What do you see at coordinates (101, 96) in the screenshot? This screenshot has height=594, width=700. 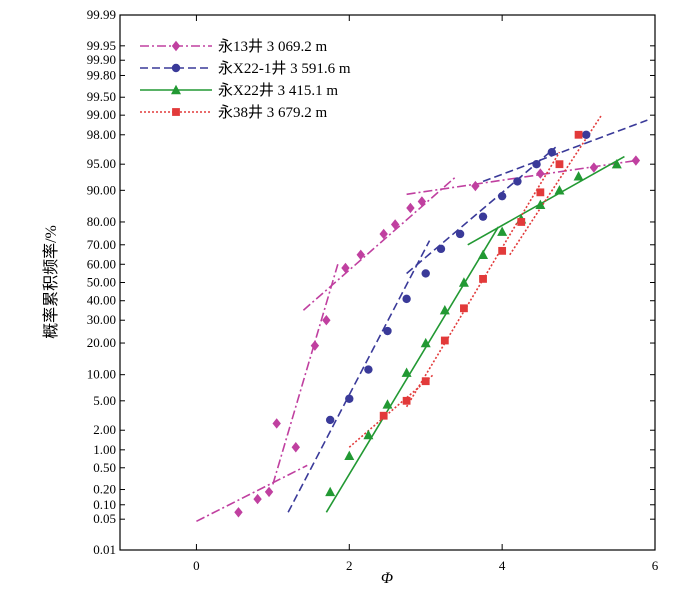 I see `y-tick-label: 99.50` at bounding box center [101, 96].